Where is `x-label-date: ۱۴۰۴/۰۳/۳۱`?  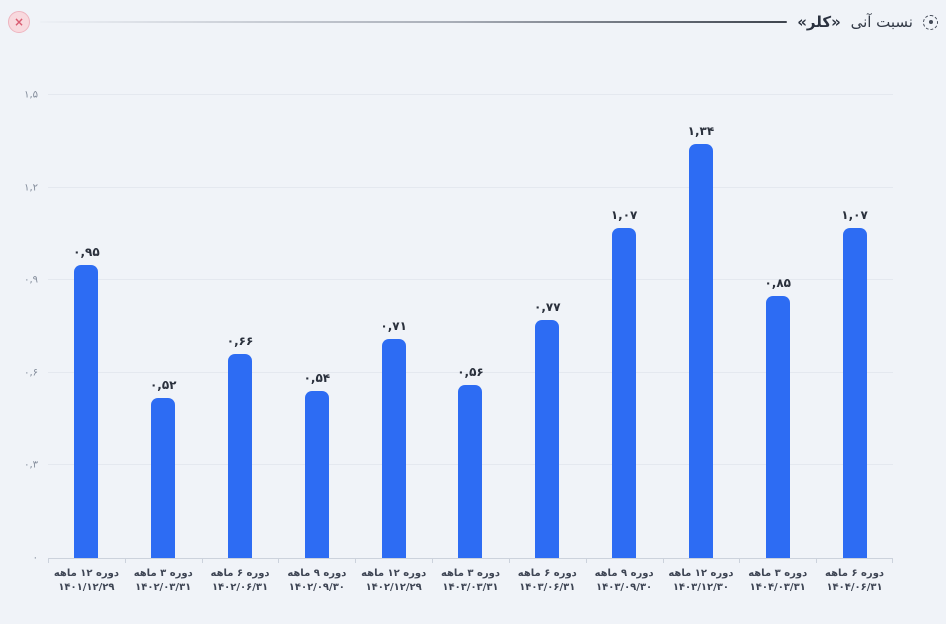
x-label-date: ۱۴۰۴/۰۳/۳۱ is located at coordinates (777, 587).